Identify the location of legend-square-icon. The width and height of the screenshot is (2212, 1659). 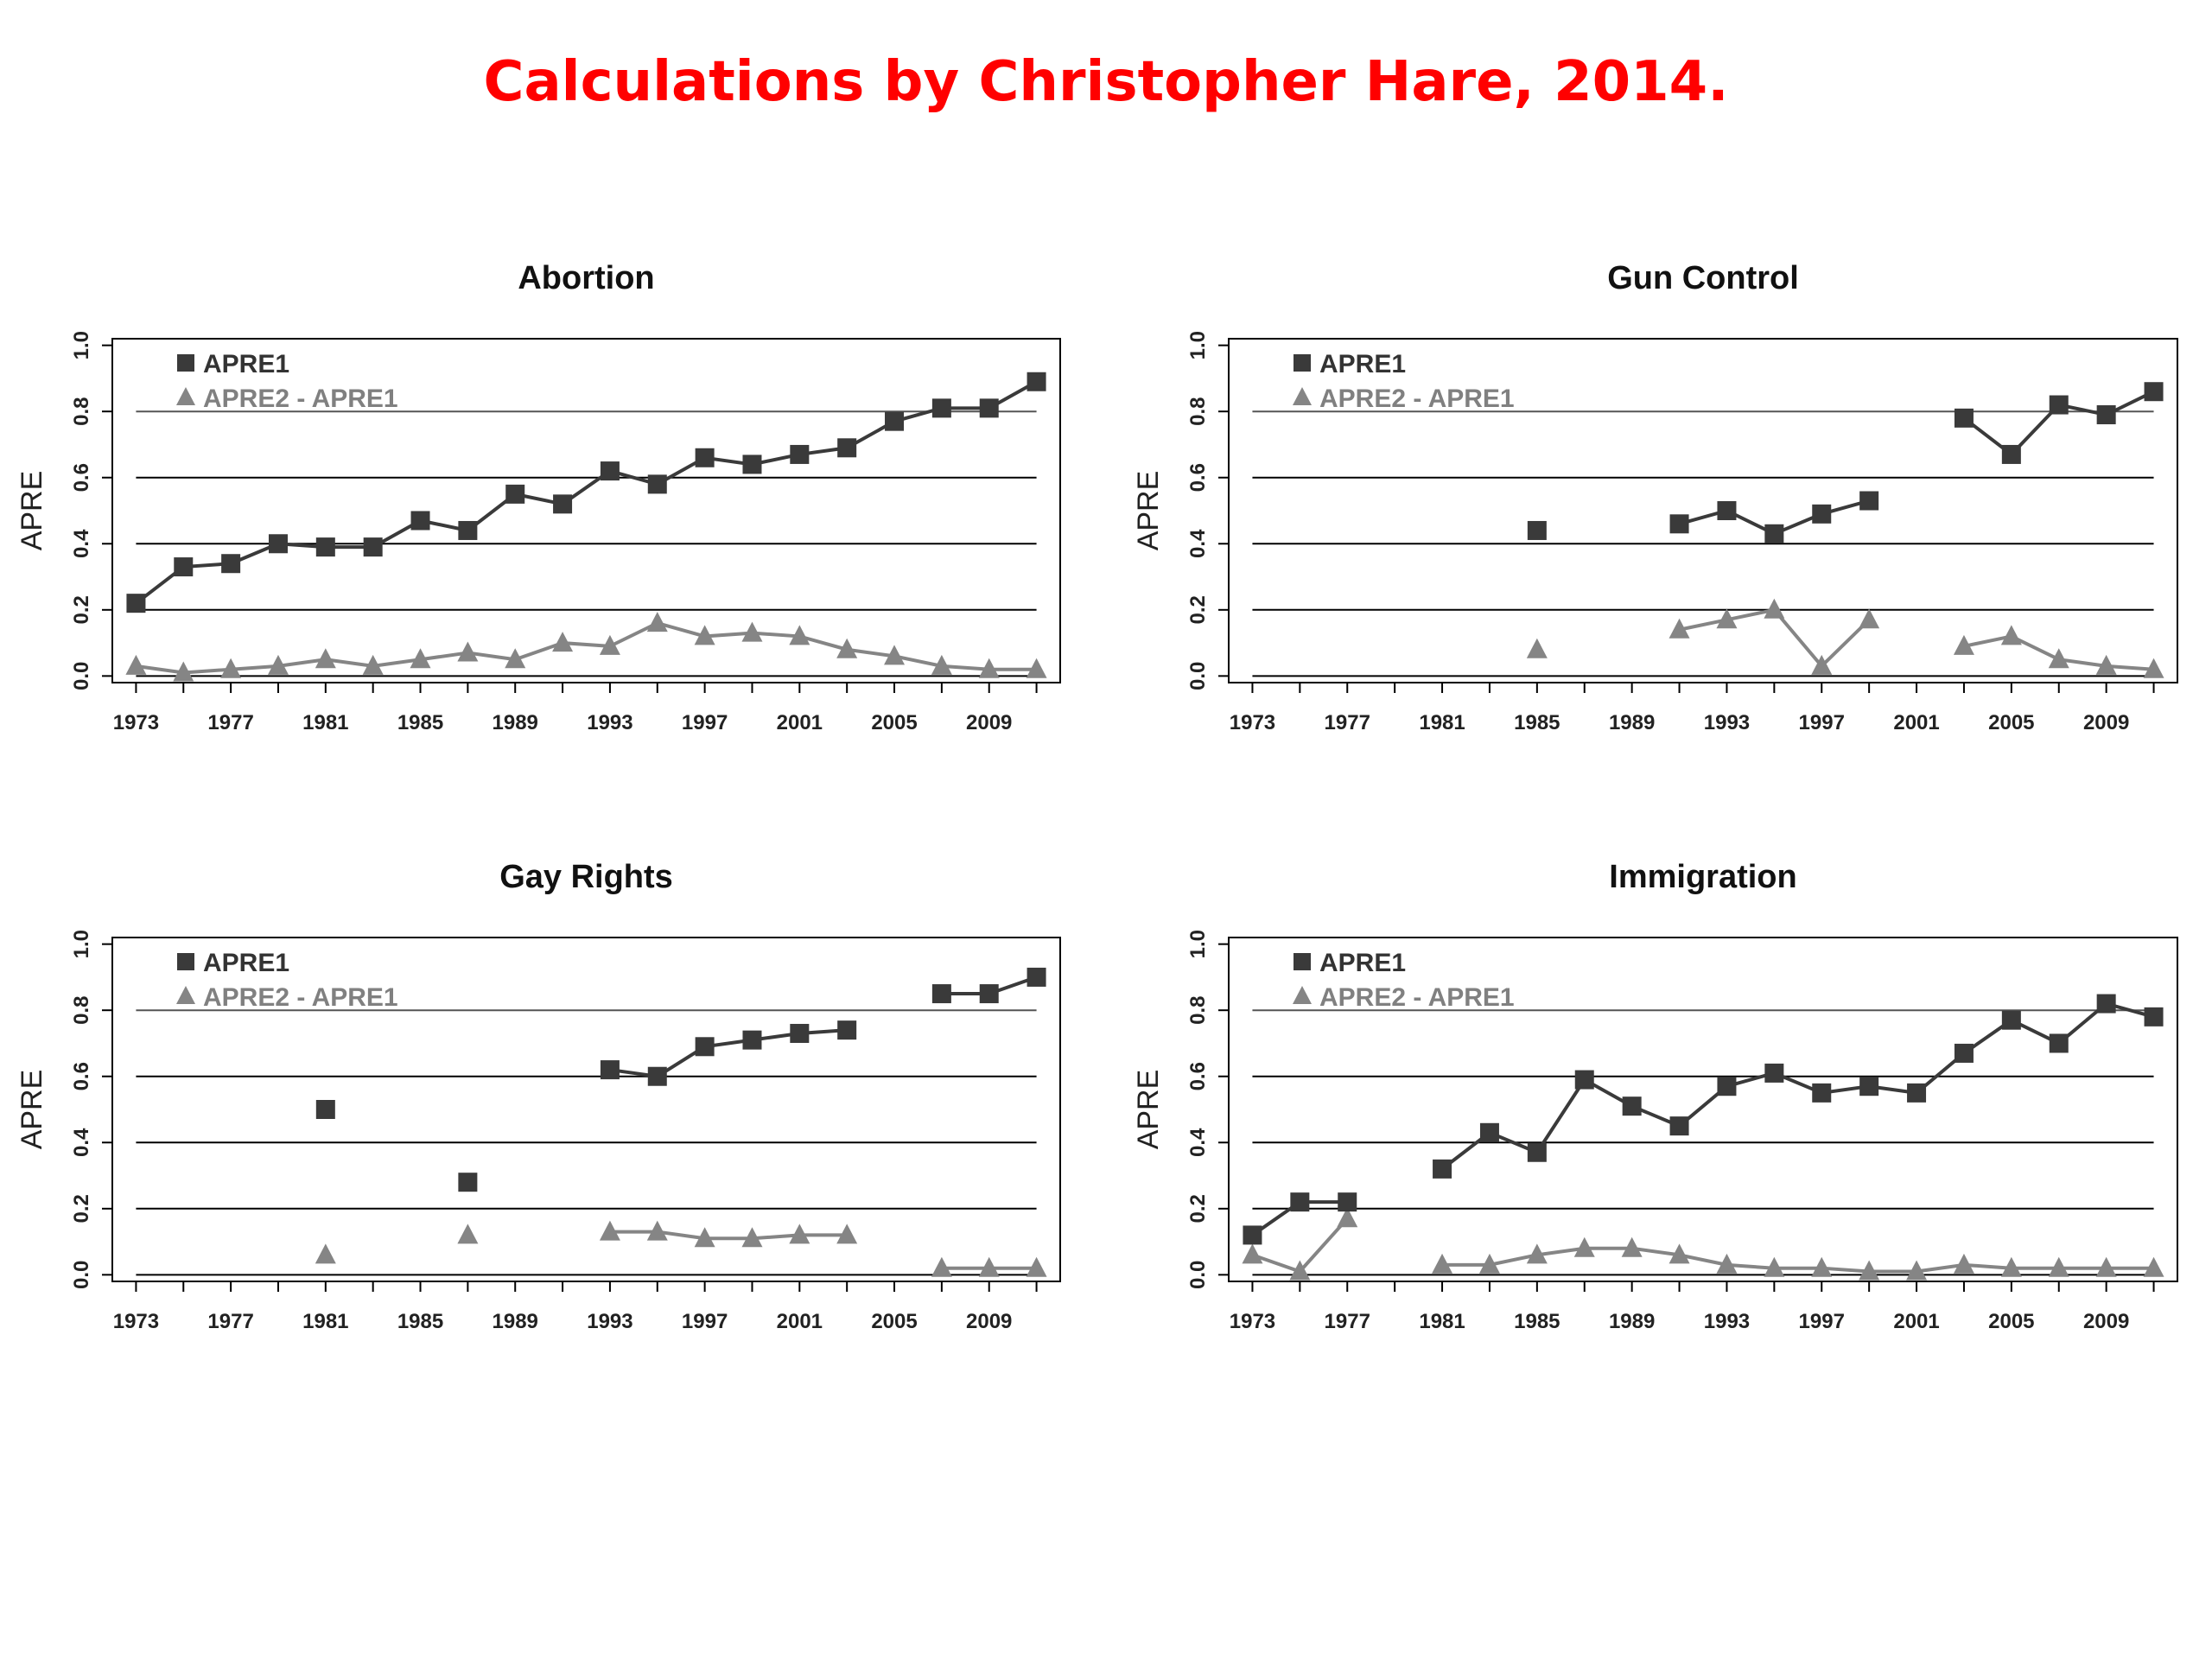
(185, 363).